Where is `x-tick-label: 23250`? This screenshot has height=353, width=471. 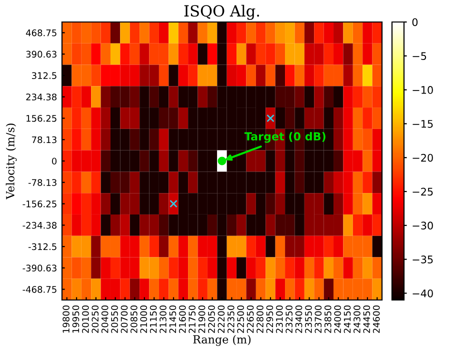
x-tick-label: 23250 is located at coordinates (289, 319).